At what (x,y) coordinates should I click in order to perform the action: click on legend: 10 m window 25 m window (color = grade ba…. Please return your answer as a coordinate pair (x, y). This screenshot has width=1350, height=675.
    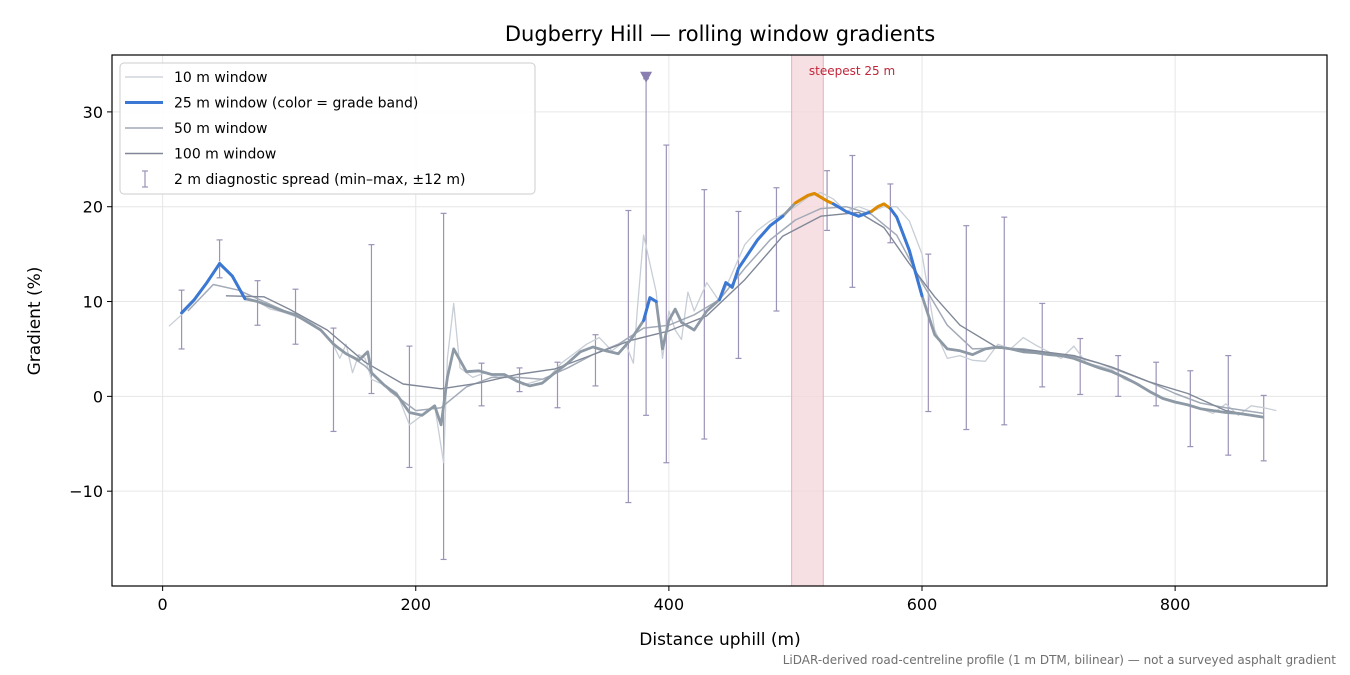
    Looking at the image, I should click on (327, 128).